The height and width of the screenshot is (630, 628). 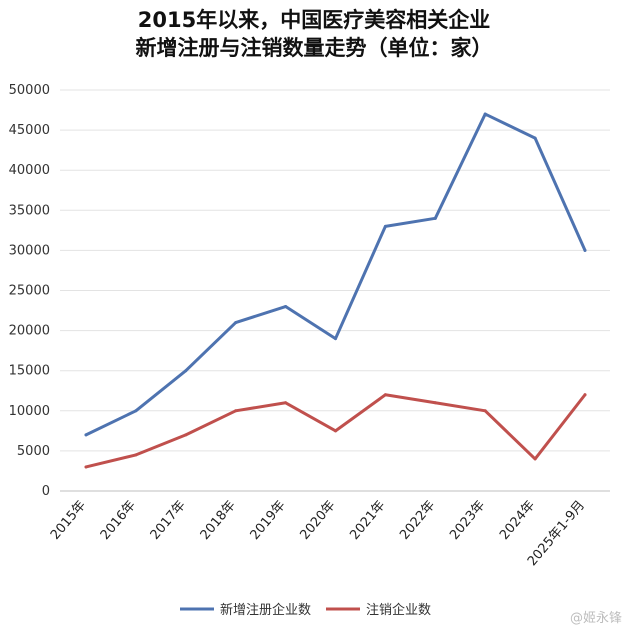 What do you see at coordinates (46, 491) in the screenshot?
I see `y-tick-label: 0` at bounding box center [46, 491].